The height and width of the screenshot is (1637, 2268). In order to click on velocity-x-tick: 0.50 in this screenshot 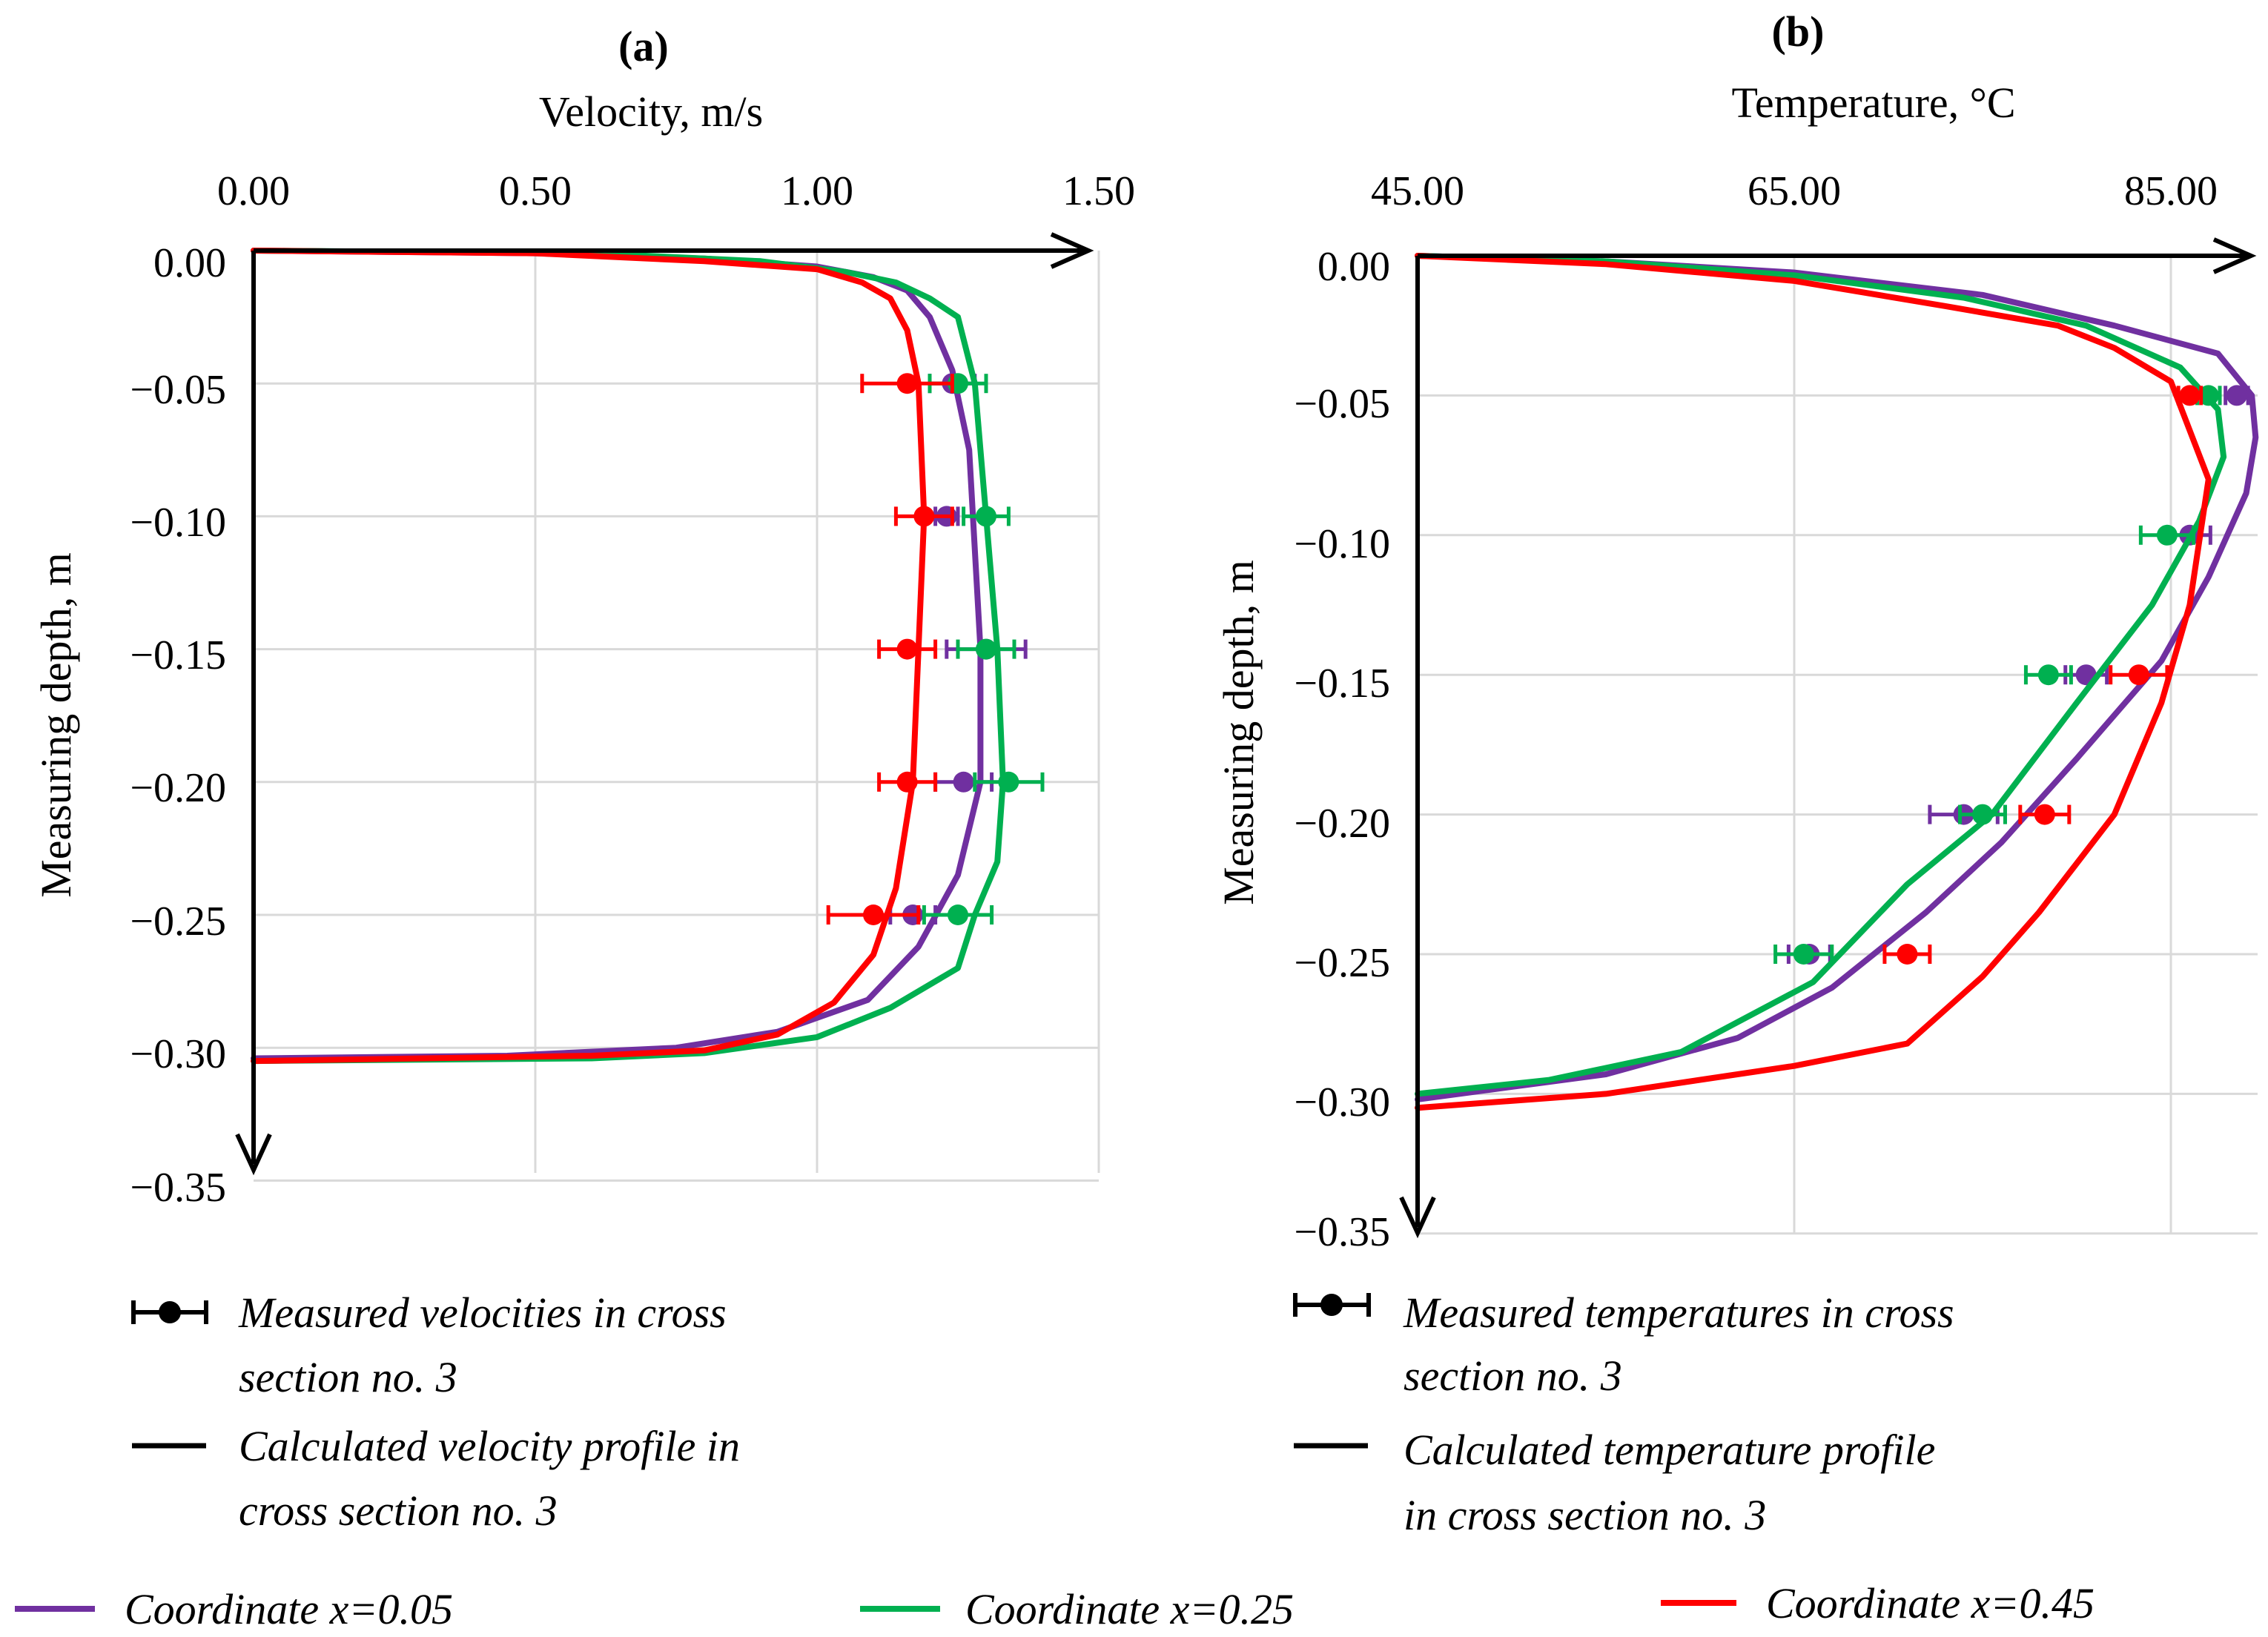, I will do `click(536, 191)`.